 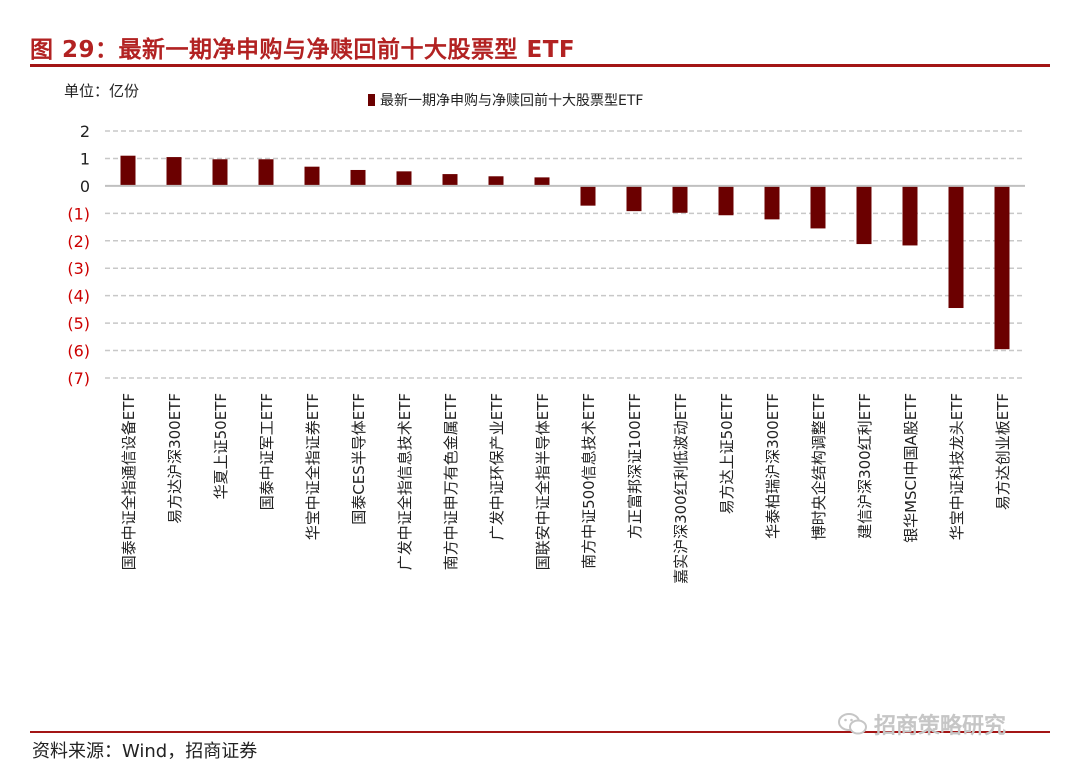 I want to click on watermark: 招商策略研究, so click(x=922, y=724).